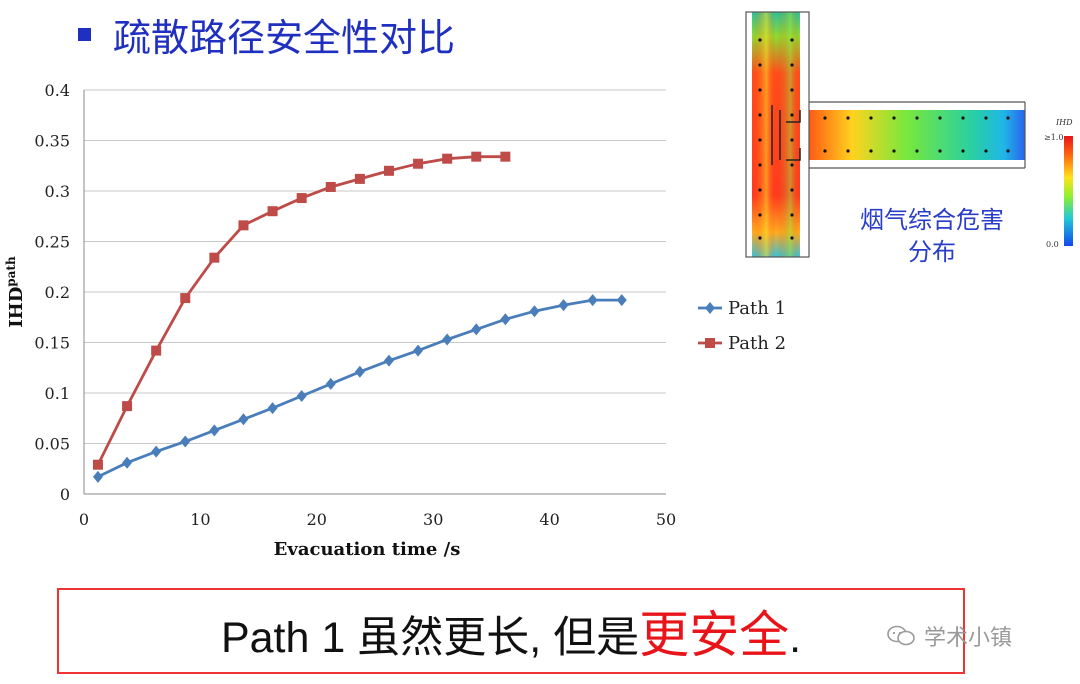 This screenshot has width=1080, height=684. Describe the element at coordinates (284, 37) in the screenshot. I see `slide-title-text: 疏散路径安全性对比` at that location.